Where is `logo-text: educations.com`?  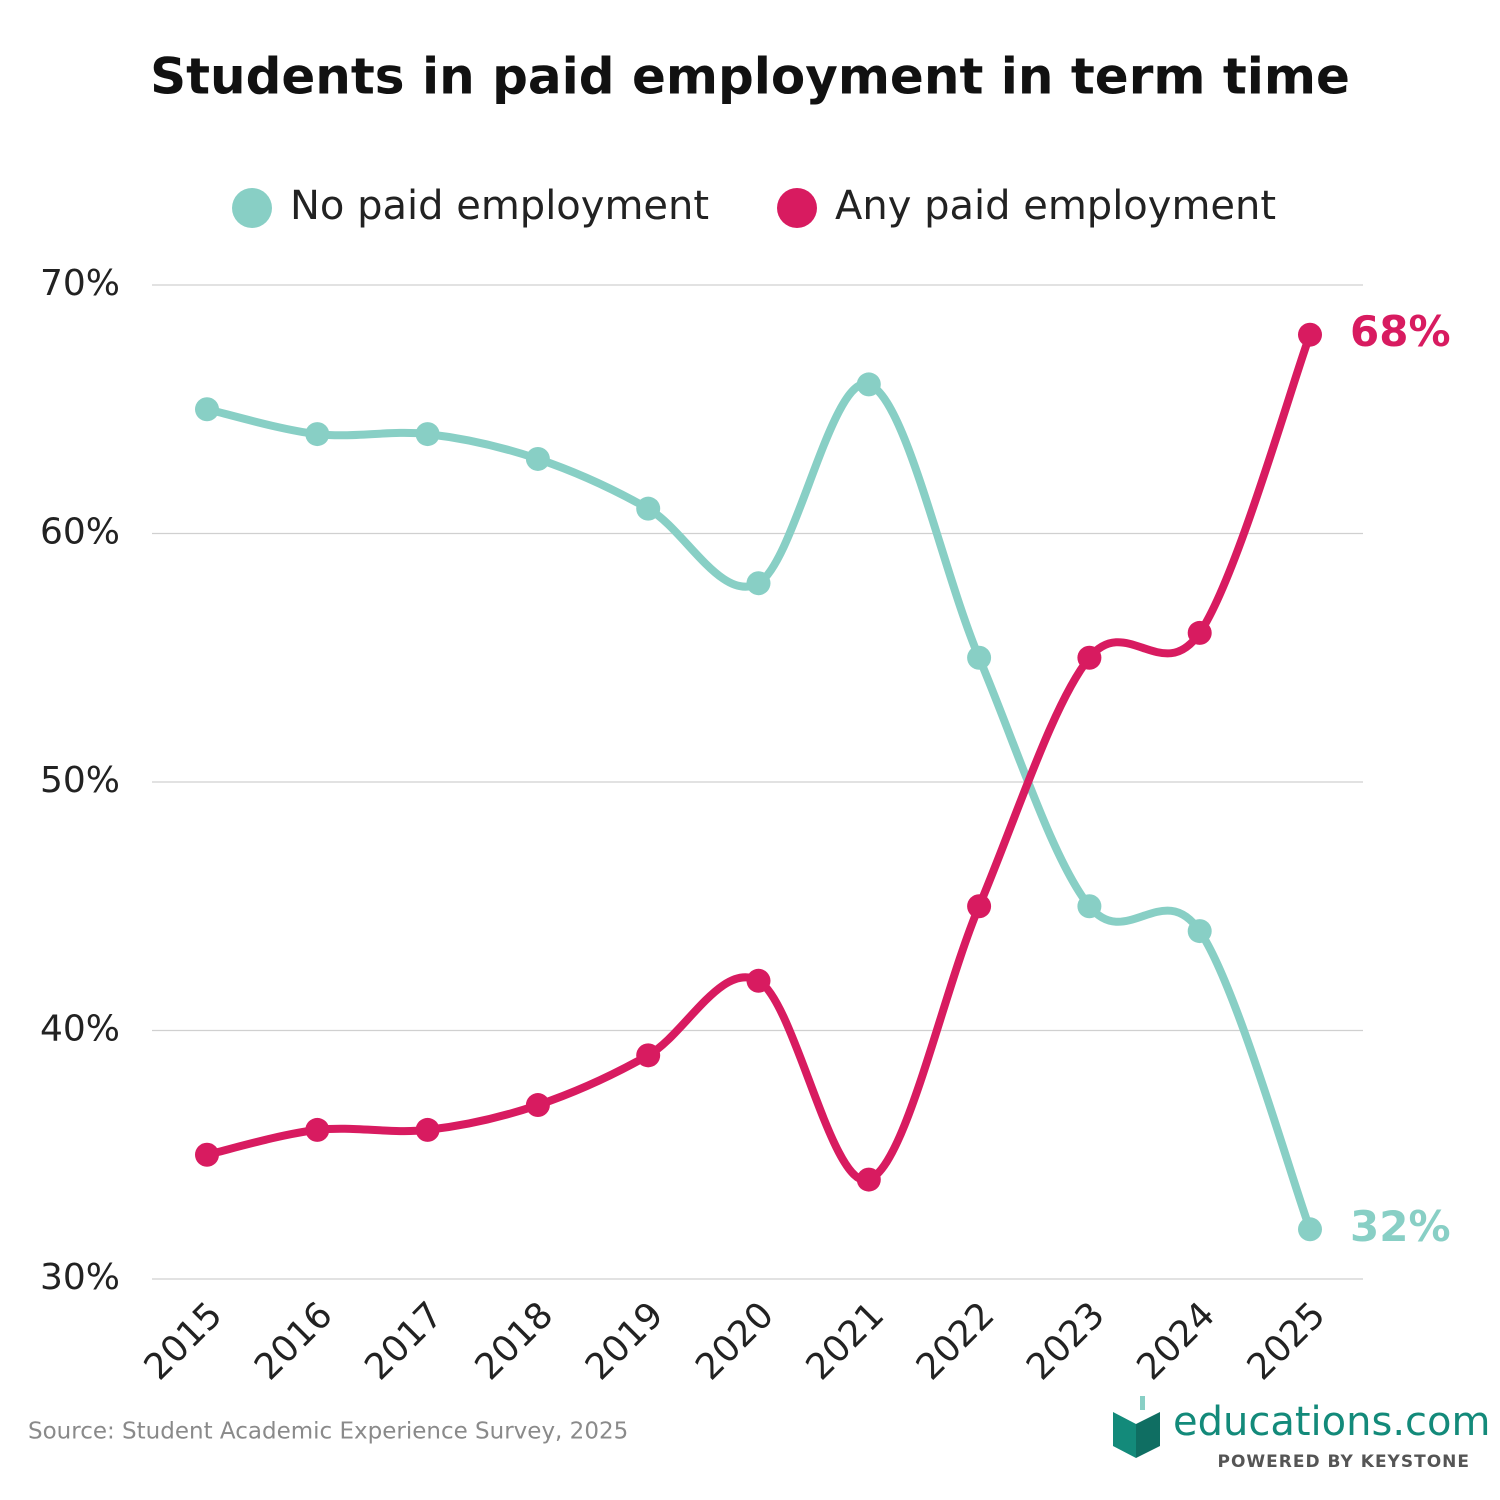 logo-text: educations.com is located at coordinates (1331, 1422).